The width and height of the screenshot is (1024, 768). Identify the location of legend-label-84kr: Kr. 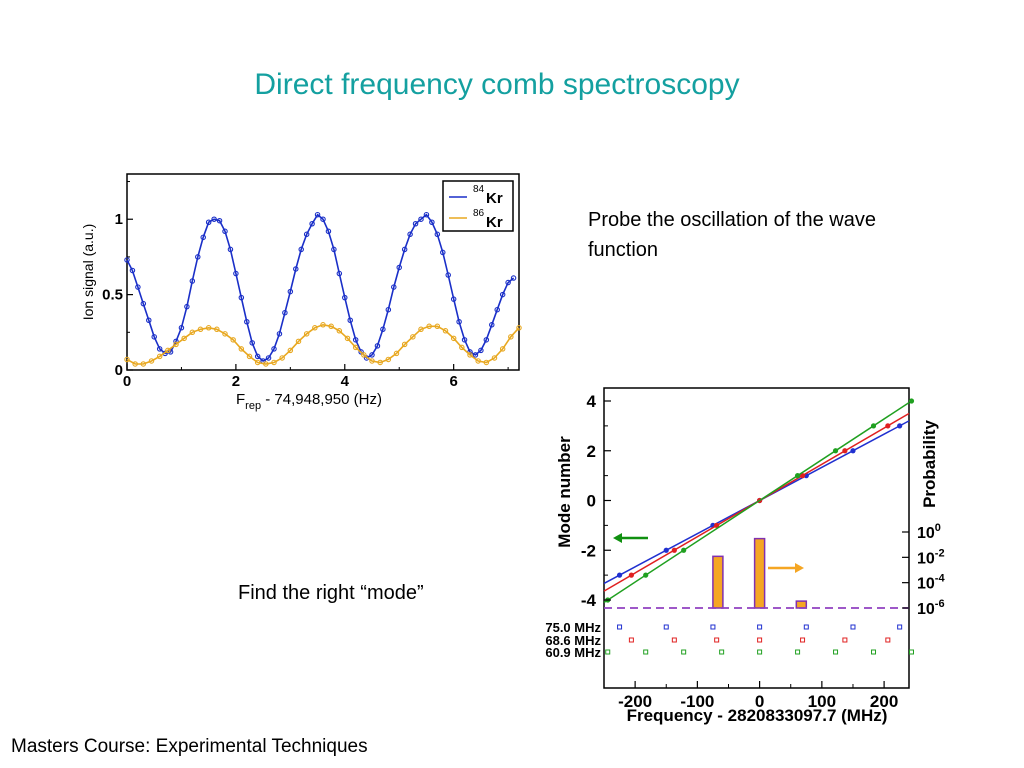
(494, 198).